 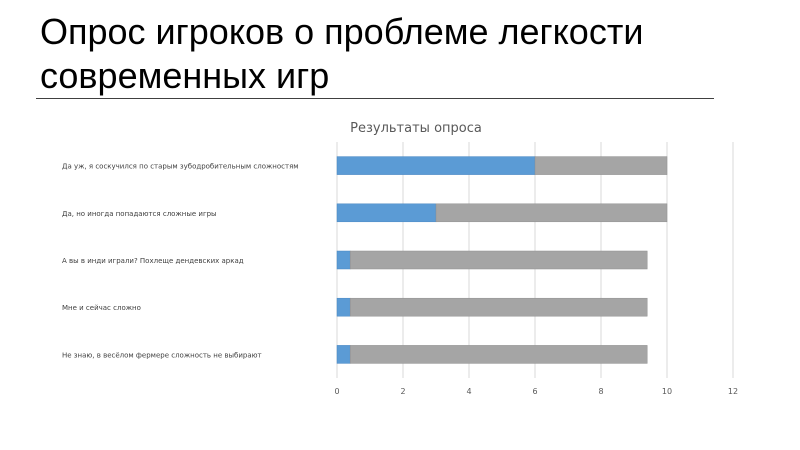 What do you see at coordinates (375, 98) in the screenshot?
I see `title-divider` at bounding box center [375, 98].